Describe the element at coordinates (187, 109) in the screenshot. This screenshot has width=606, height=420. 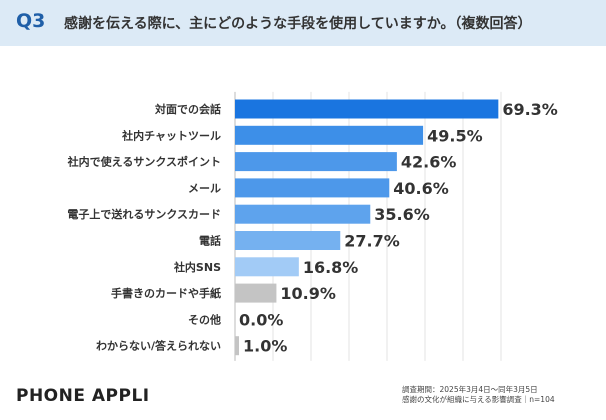
I see `category-label: 対面での会話` at that location.